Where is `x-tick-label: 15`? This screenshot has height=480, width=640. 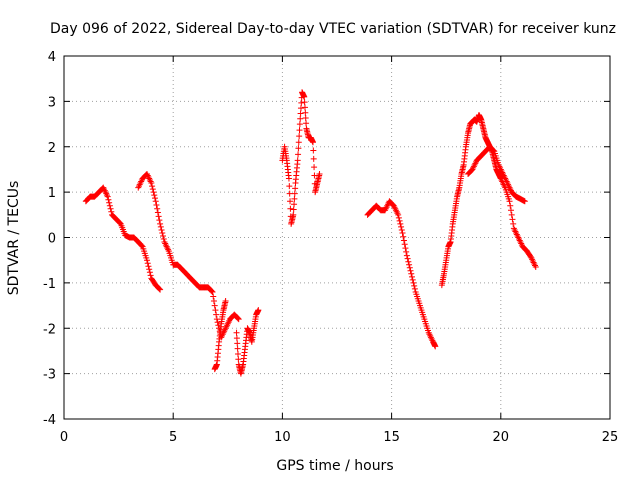 x-tick-label: 15 is located at coordinates (391, 437).